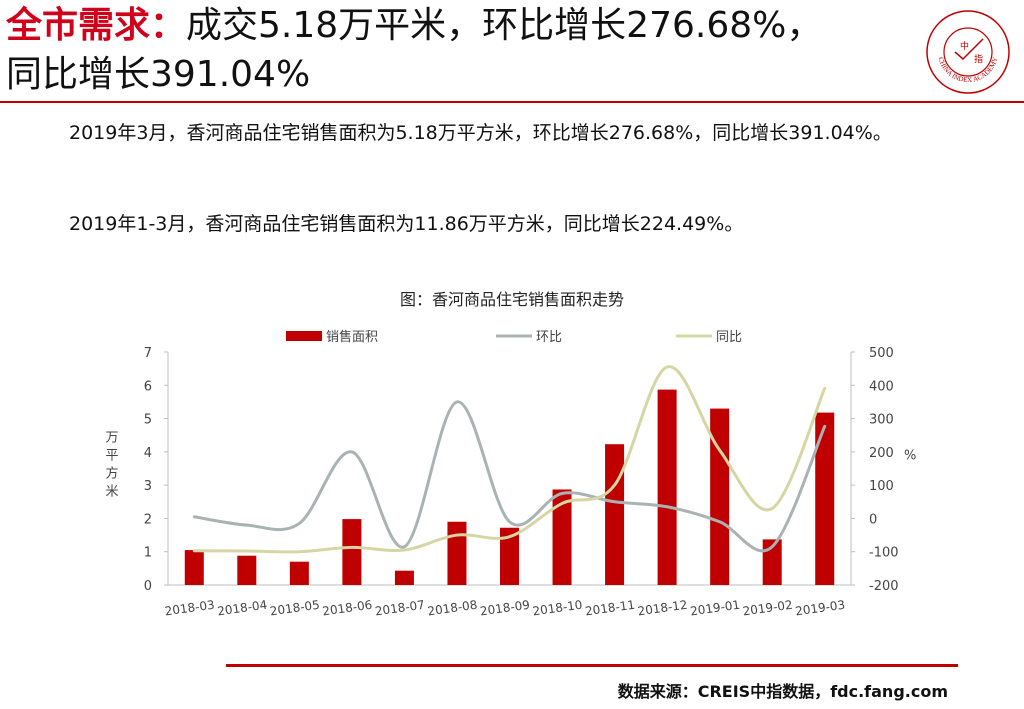 The image size is (1024, 709). Describe the element at coordinates (782, 691) in the screenshot. I see `data-source: 数据来源：CREIS中指数据，fdc.fang.com` at that location.